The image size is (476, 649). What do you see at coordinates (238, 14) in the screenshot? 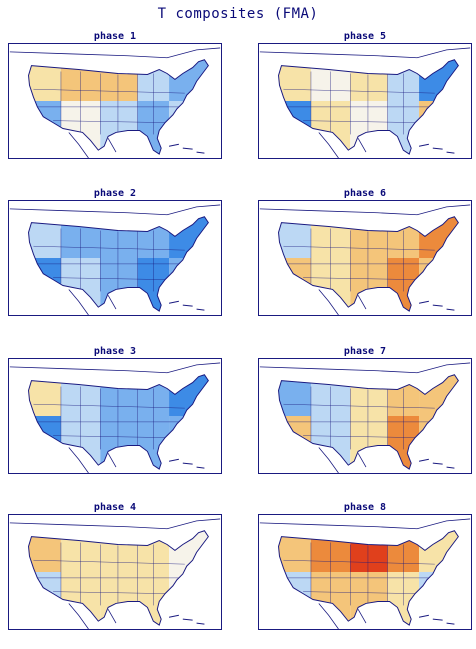
I see `figure-title: T composites (FMA)` at bounding box center [238, 14].